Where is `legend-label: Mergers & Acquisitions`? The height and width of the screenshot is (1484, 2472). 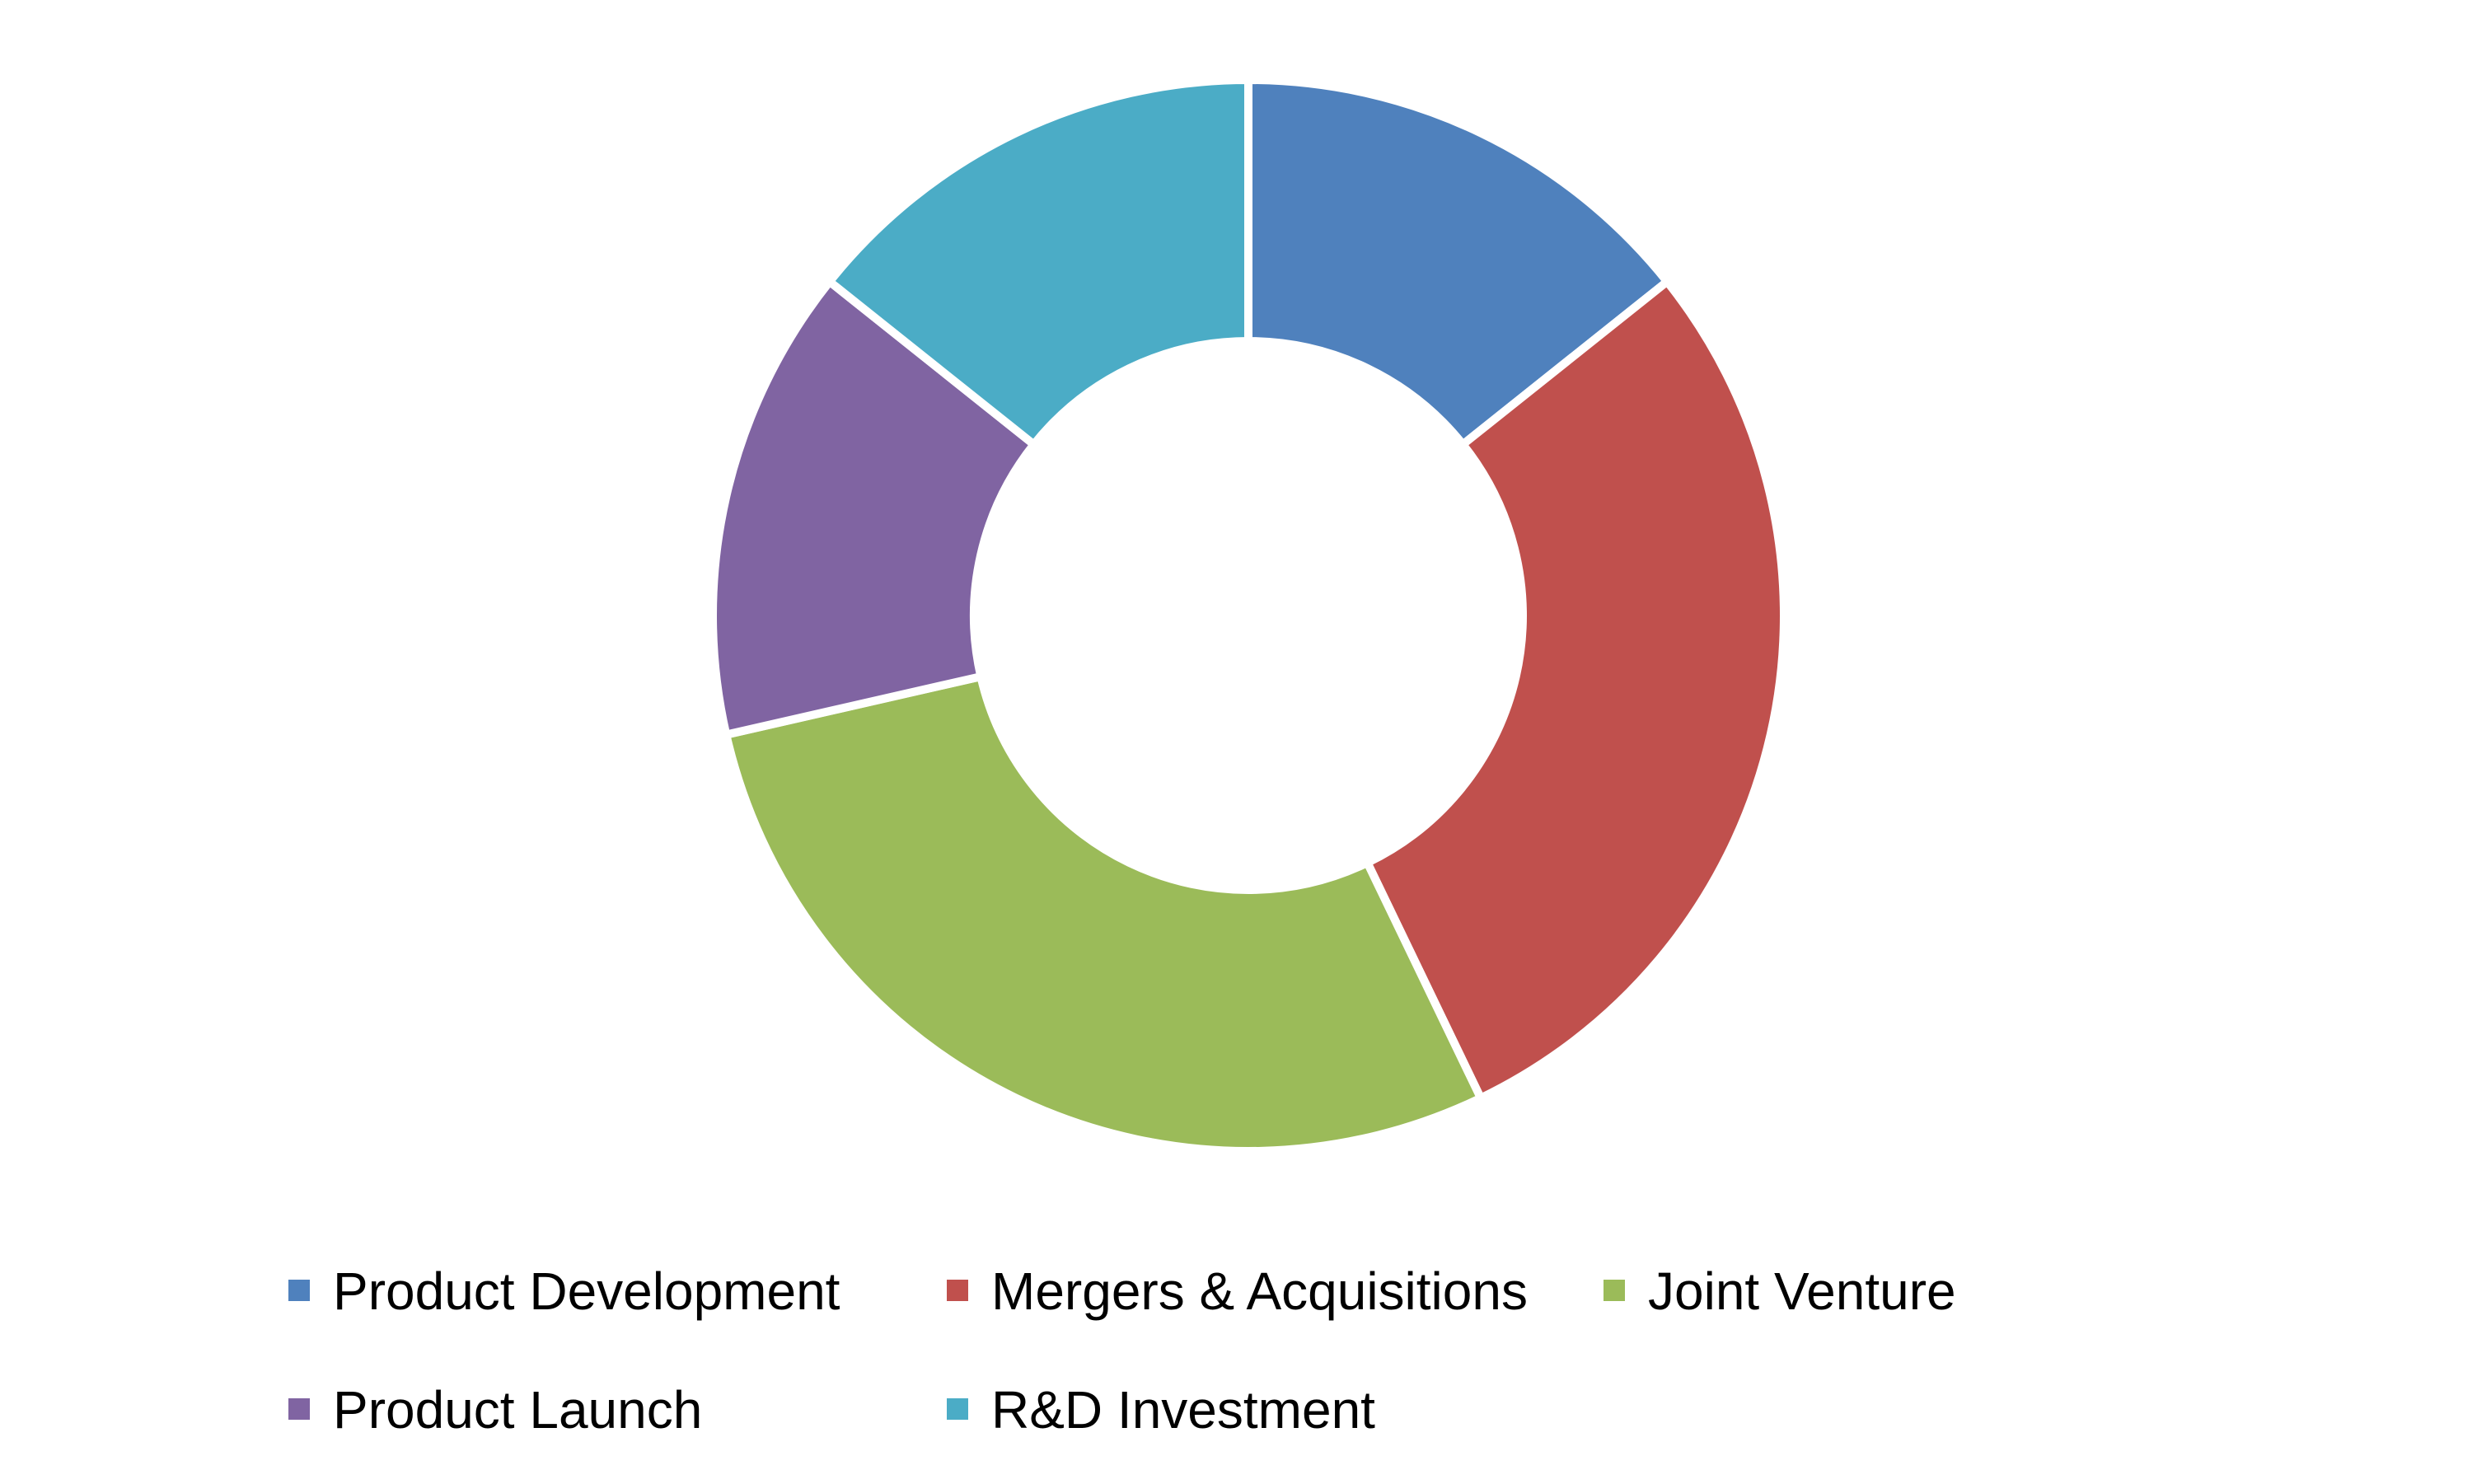 legend-label: Mergers & Acquisitions is located at coordinates (1259, 1291).